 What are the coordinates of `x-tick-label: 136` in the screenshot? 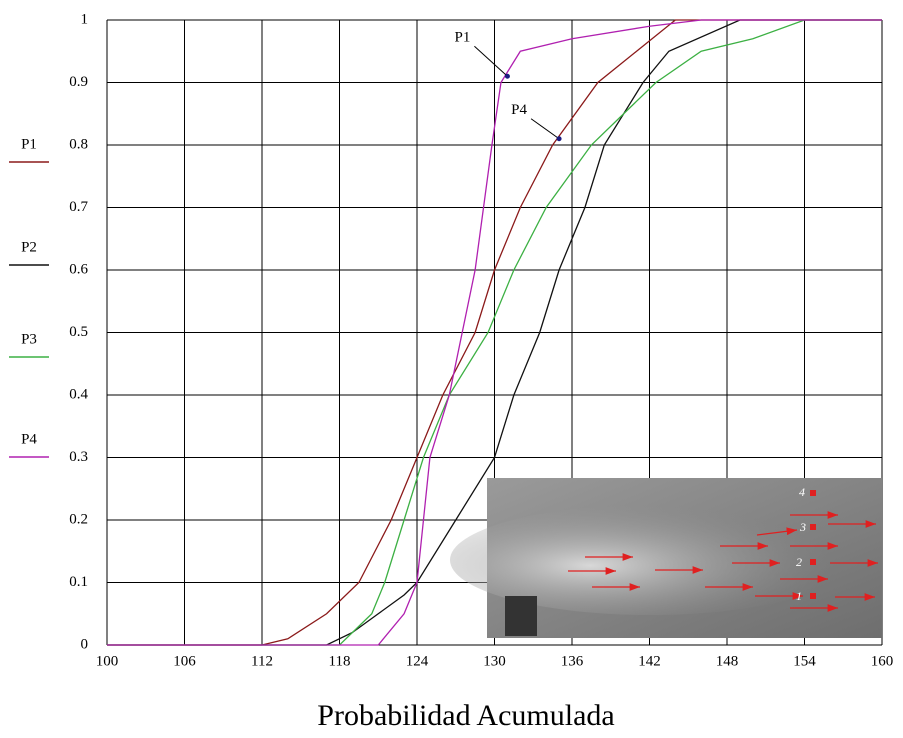 It's located at (572, 661).